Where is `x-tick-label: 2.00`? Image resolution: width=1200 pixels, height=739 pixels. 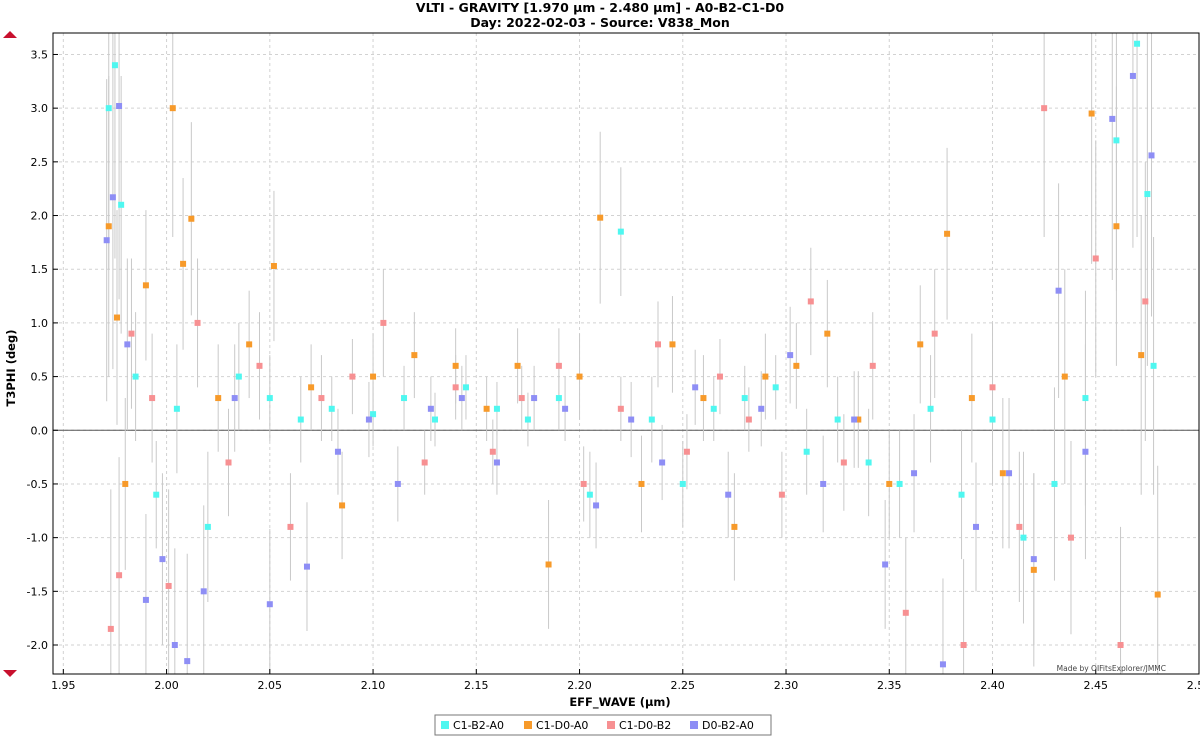 x-tick-label: 2.00 is located at coordinates (166, 685).